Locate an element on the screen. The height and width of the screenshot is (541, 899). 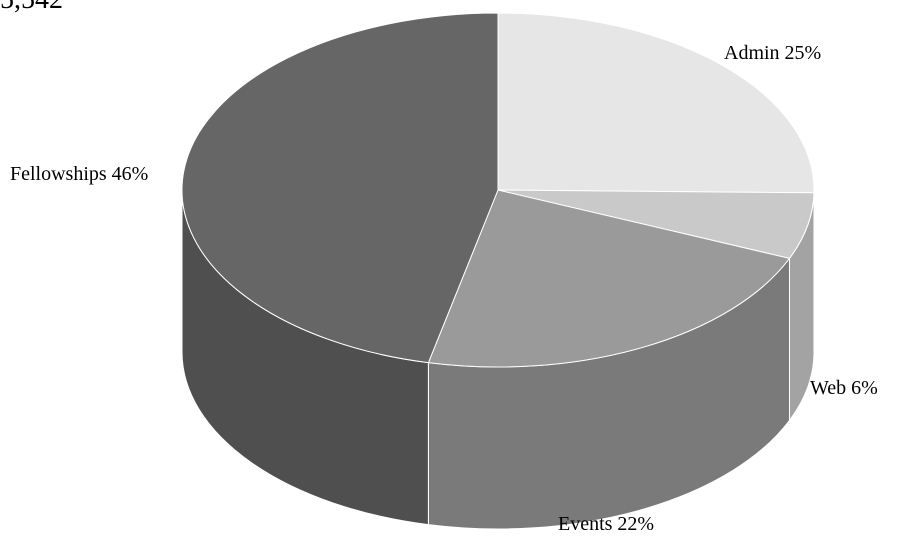
chart-title: 5,542 is located at coordinates (31, 8).